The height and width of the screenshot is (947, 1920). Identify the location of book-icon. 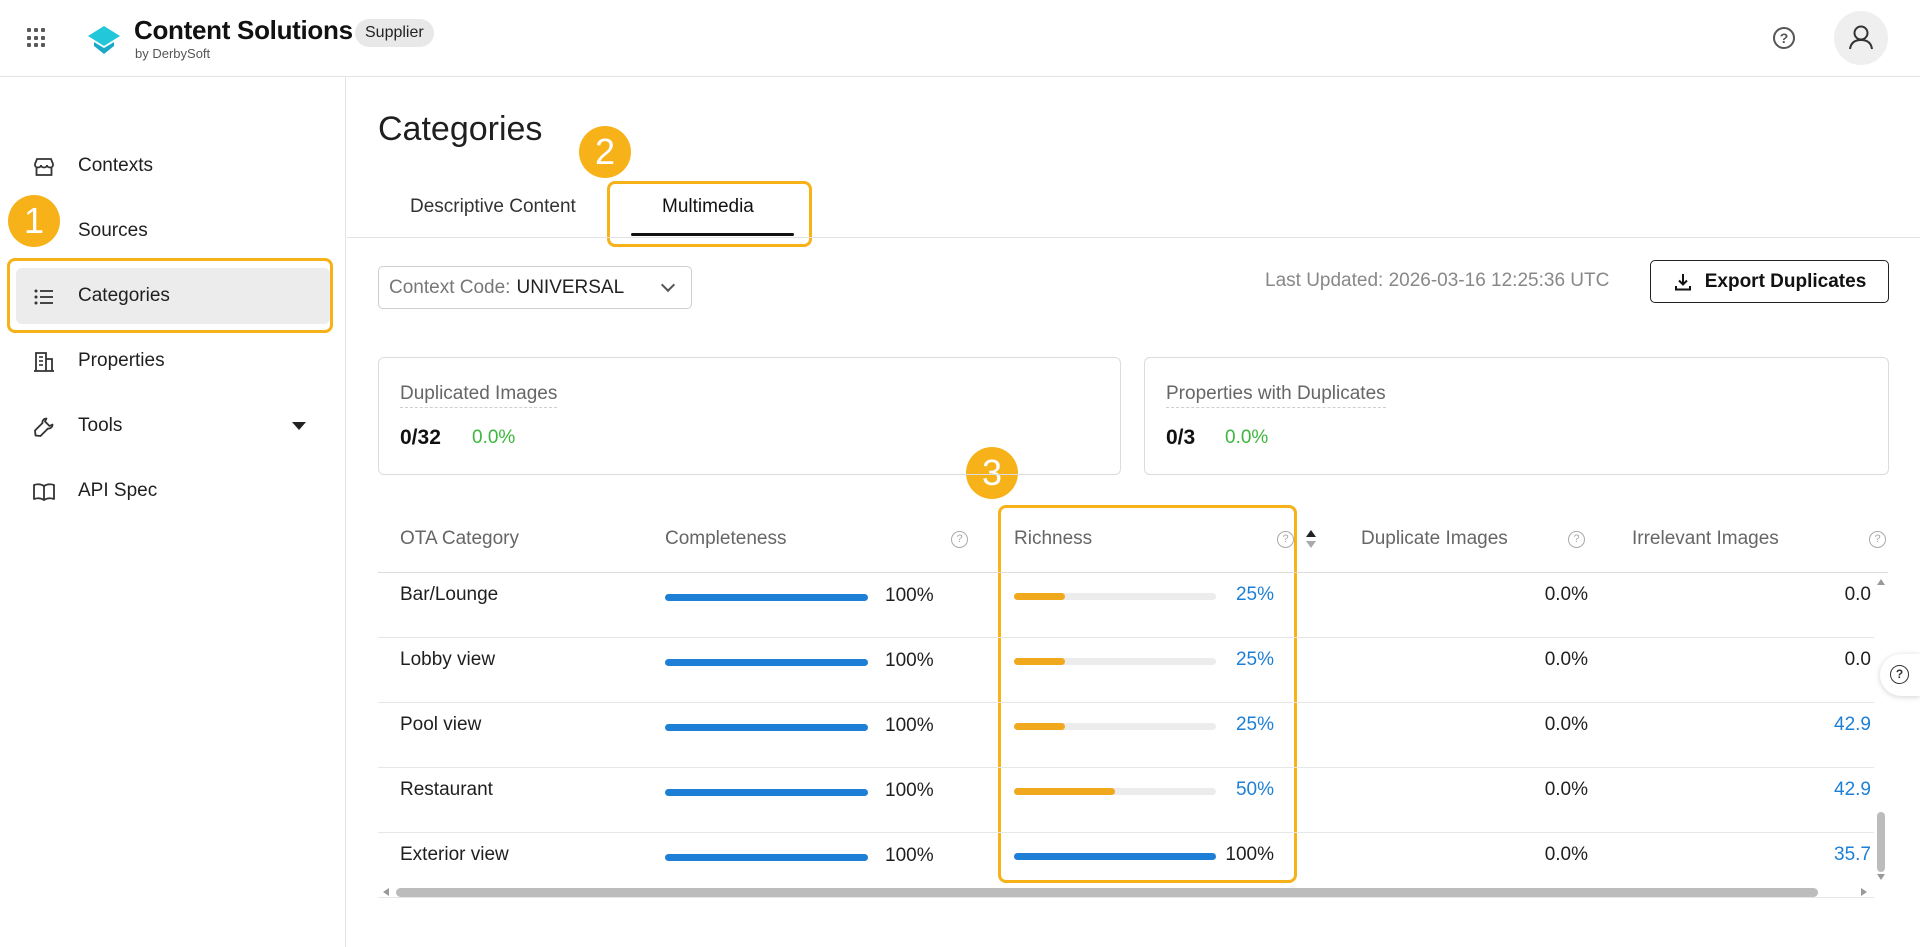
(44, 492).